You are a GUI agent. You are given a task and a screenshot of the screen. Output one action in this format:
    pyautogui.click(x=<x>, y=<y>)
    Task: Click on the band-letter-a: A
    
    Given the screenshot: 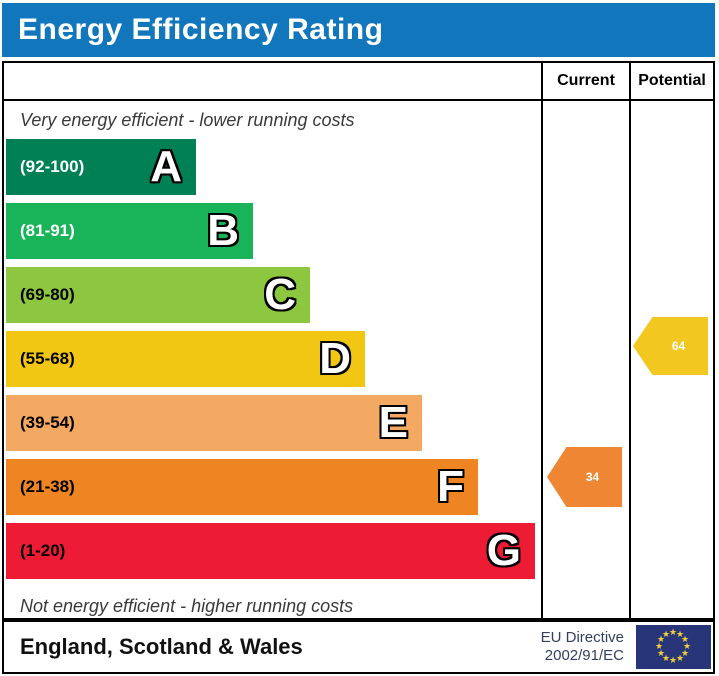 What is the action you would take?
    pyautogui.click(x=166, y=166)
    